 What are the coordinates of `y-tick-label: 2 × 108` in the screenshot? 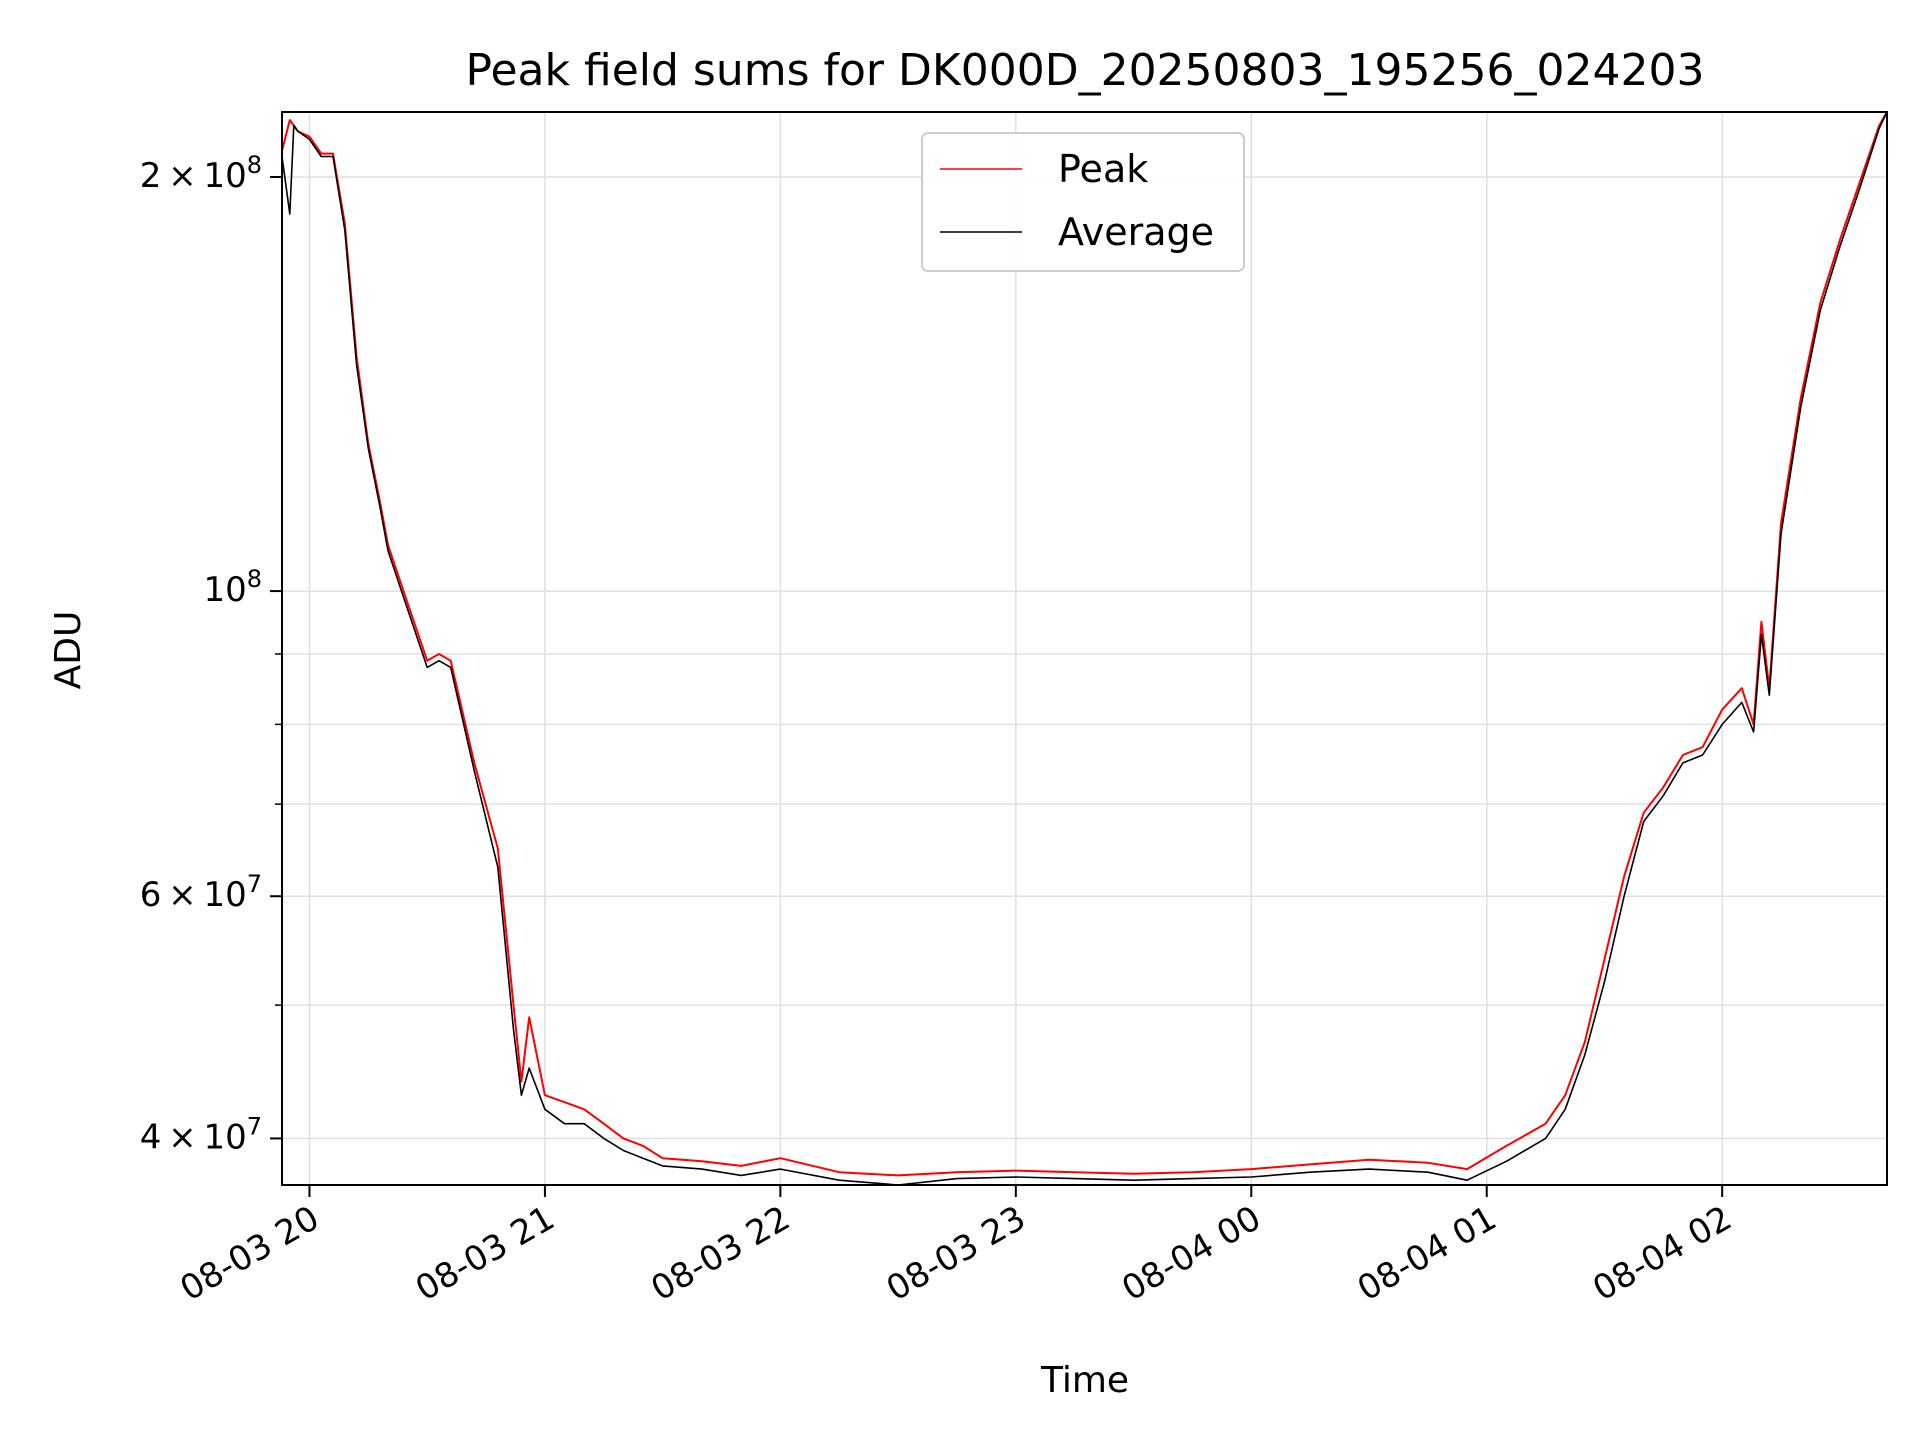 It's located at (201, 173).